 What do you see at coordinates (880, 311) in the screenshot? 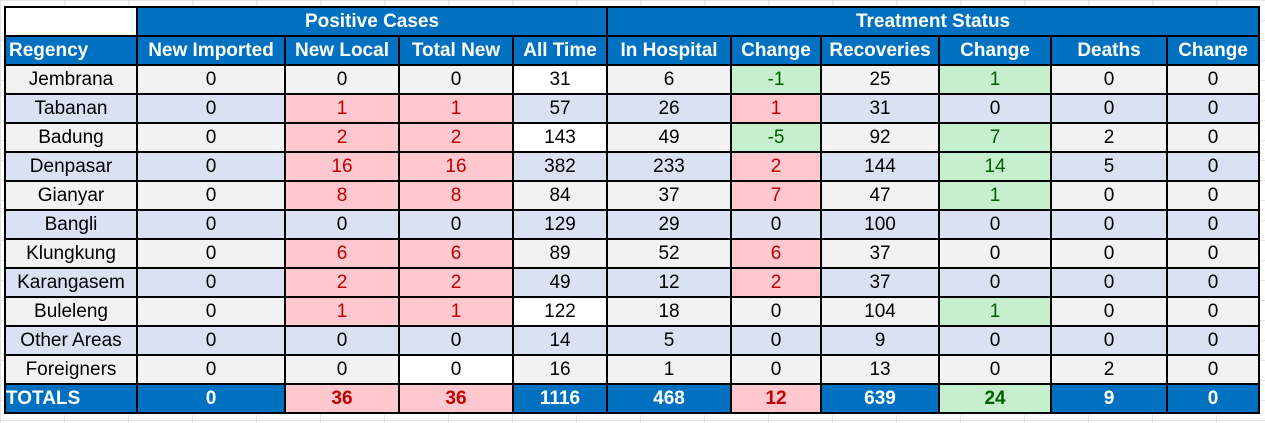
I see `value-cell: 104` at bounding box center [880, 311].